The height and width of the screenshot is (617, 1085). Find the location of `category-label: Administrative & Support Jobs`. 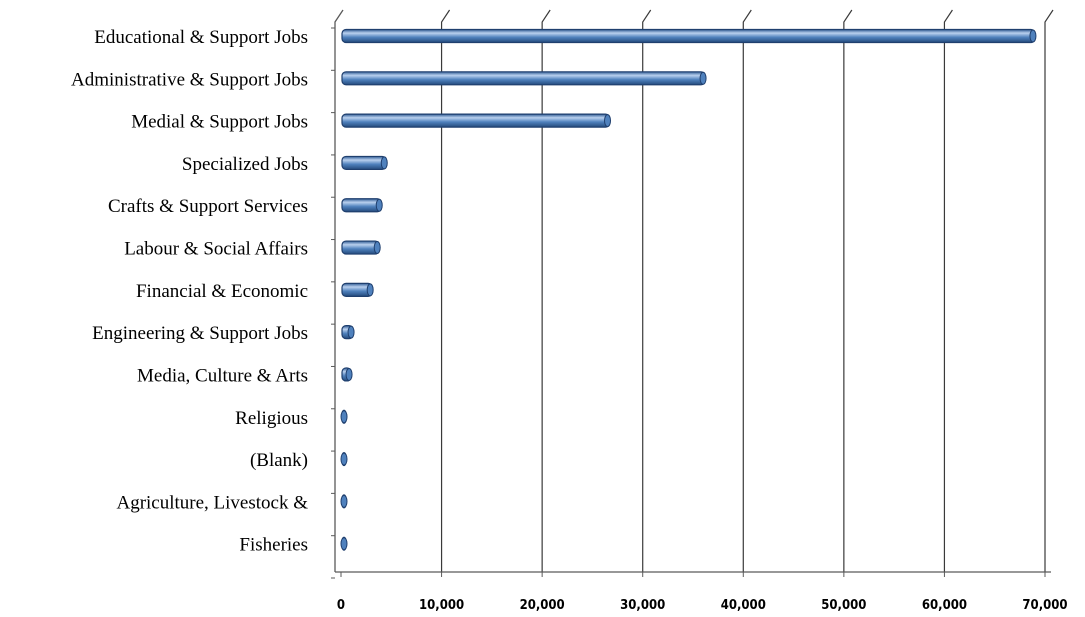

category-label: Administrative & Support Jobs is located at coordinates (189, 79).